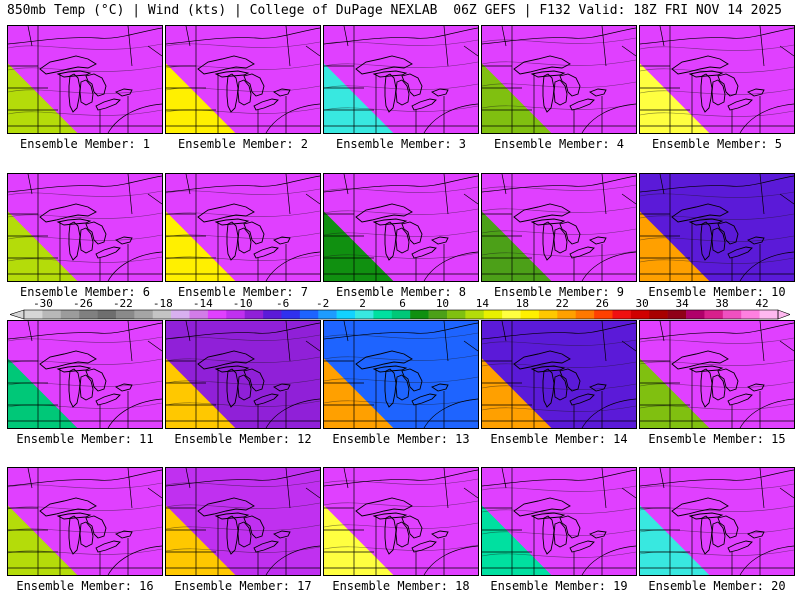 The image size is (800, 600). I want to click on ensemble-panel: Ensemble Member: 15, so click(717, 383).